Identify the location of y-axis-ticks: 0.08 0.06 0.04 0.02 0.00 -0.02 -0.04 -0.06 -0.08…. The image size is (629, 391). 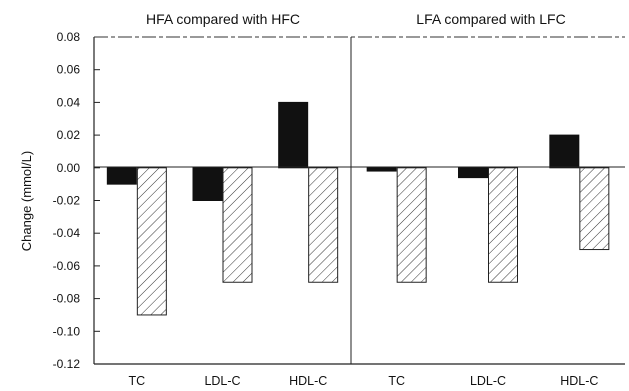
(76, 200).